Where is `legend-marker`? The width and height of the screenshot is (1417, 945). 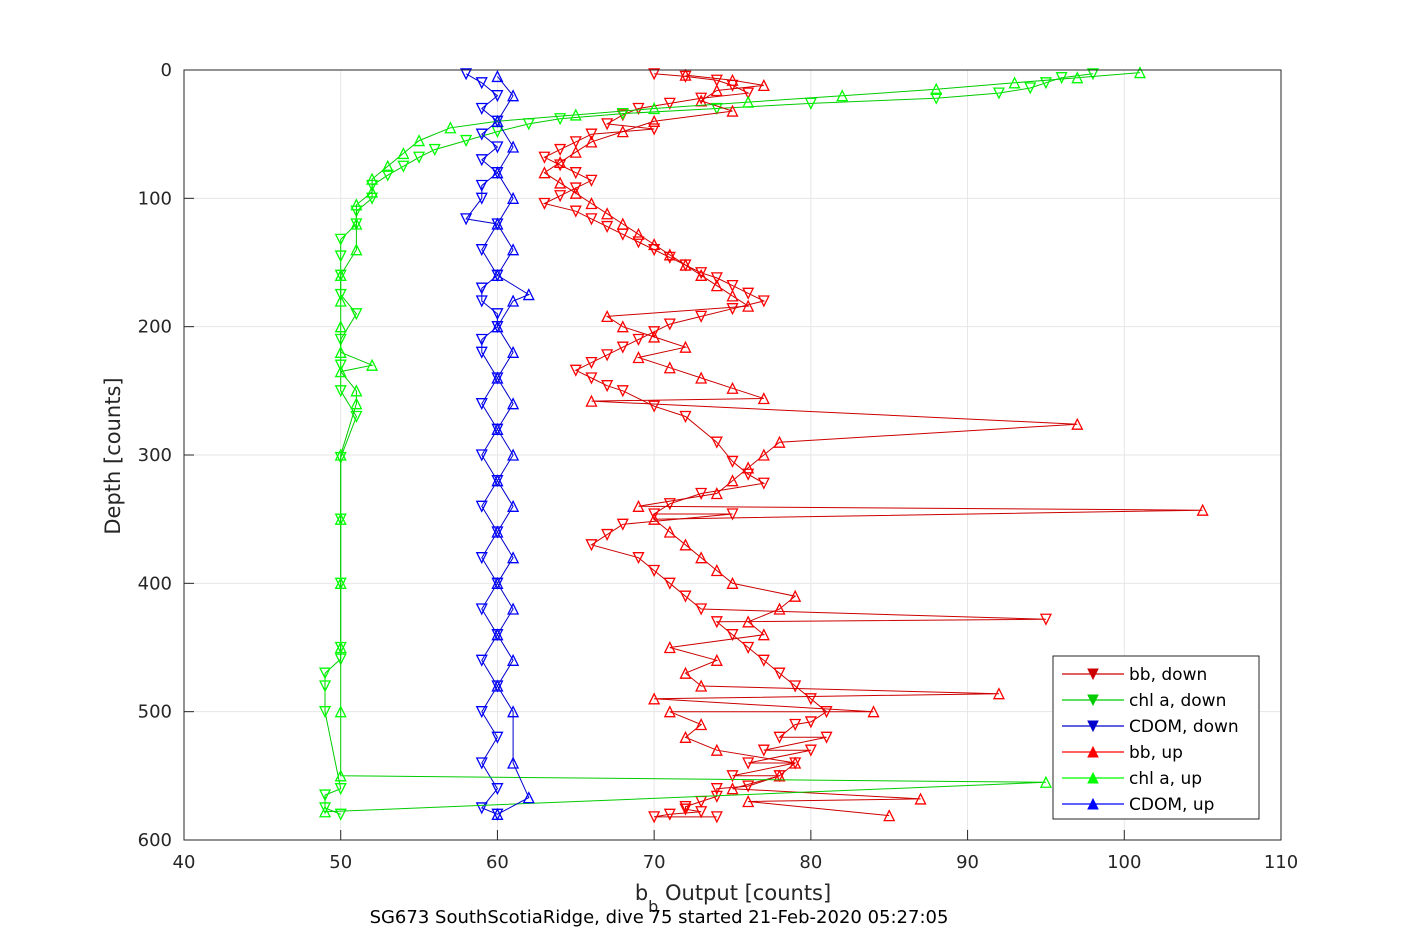
legend-marker is located at coordinates (1093, 777).